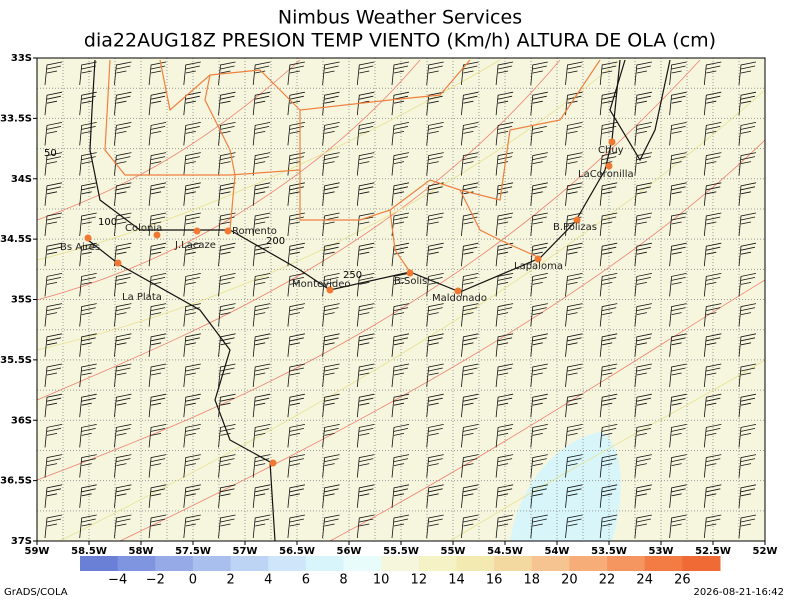 The image size is (800, 600). Describe the element at coordinates (738, 592) in the screenshot. I see `footer-right: 2026-08-21-16:42` at that location.